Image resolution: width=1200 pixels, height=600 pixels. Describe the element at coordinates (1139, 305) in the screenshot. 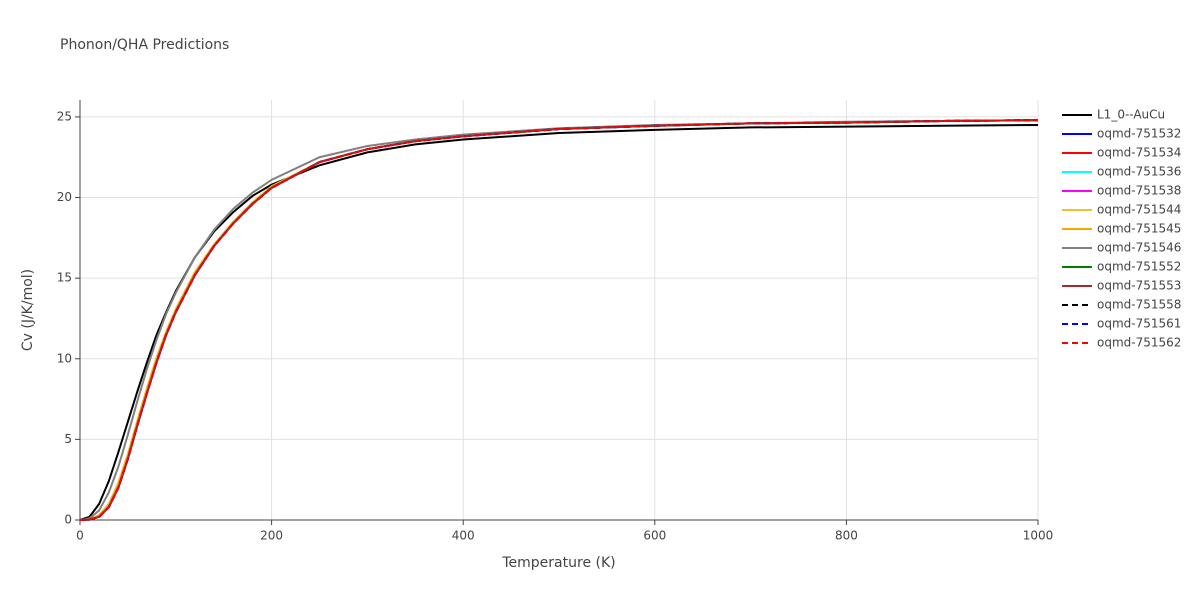

I see `legend-label: oqmd-751558` at that location.